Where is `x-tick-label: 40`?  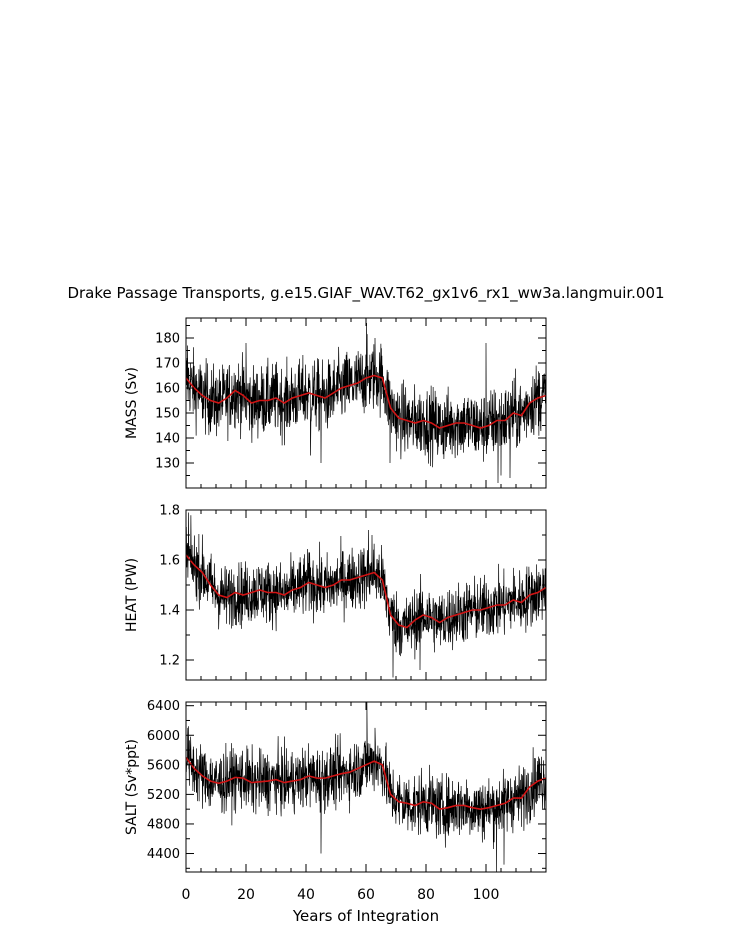 x-tick-label: 40 is located at coordinates (306, 895).